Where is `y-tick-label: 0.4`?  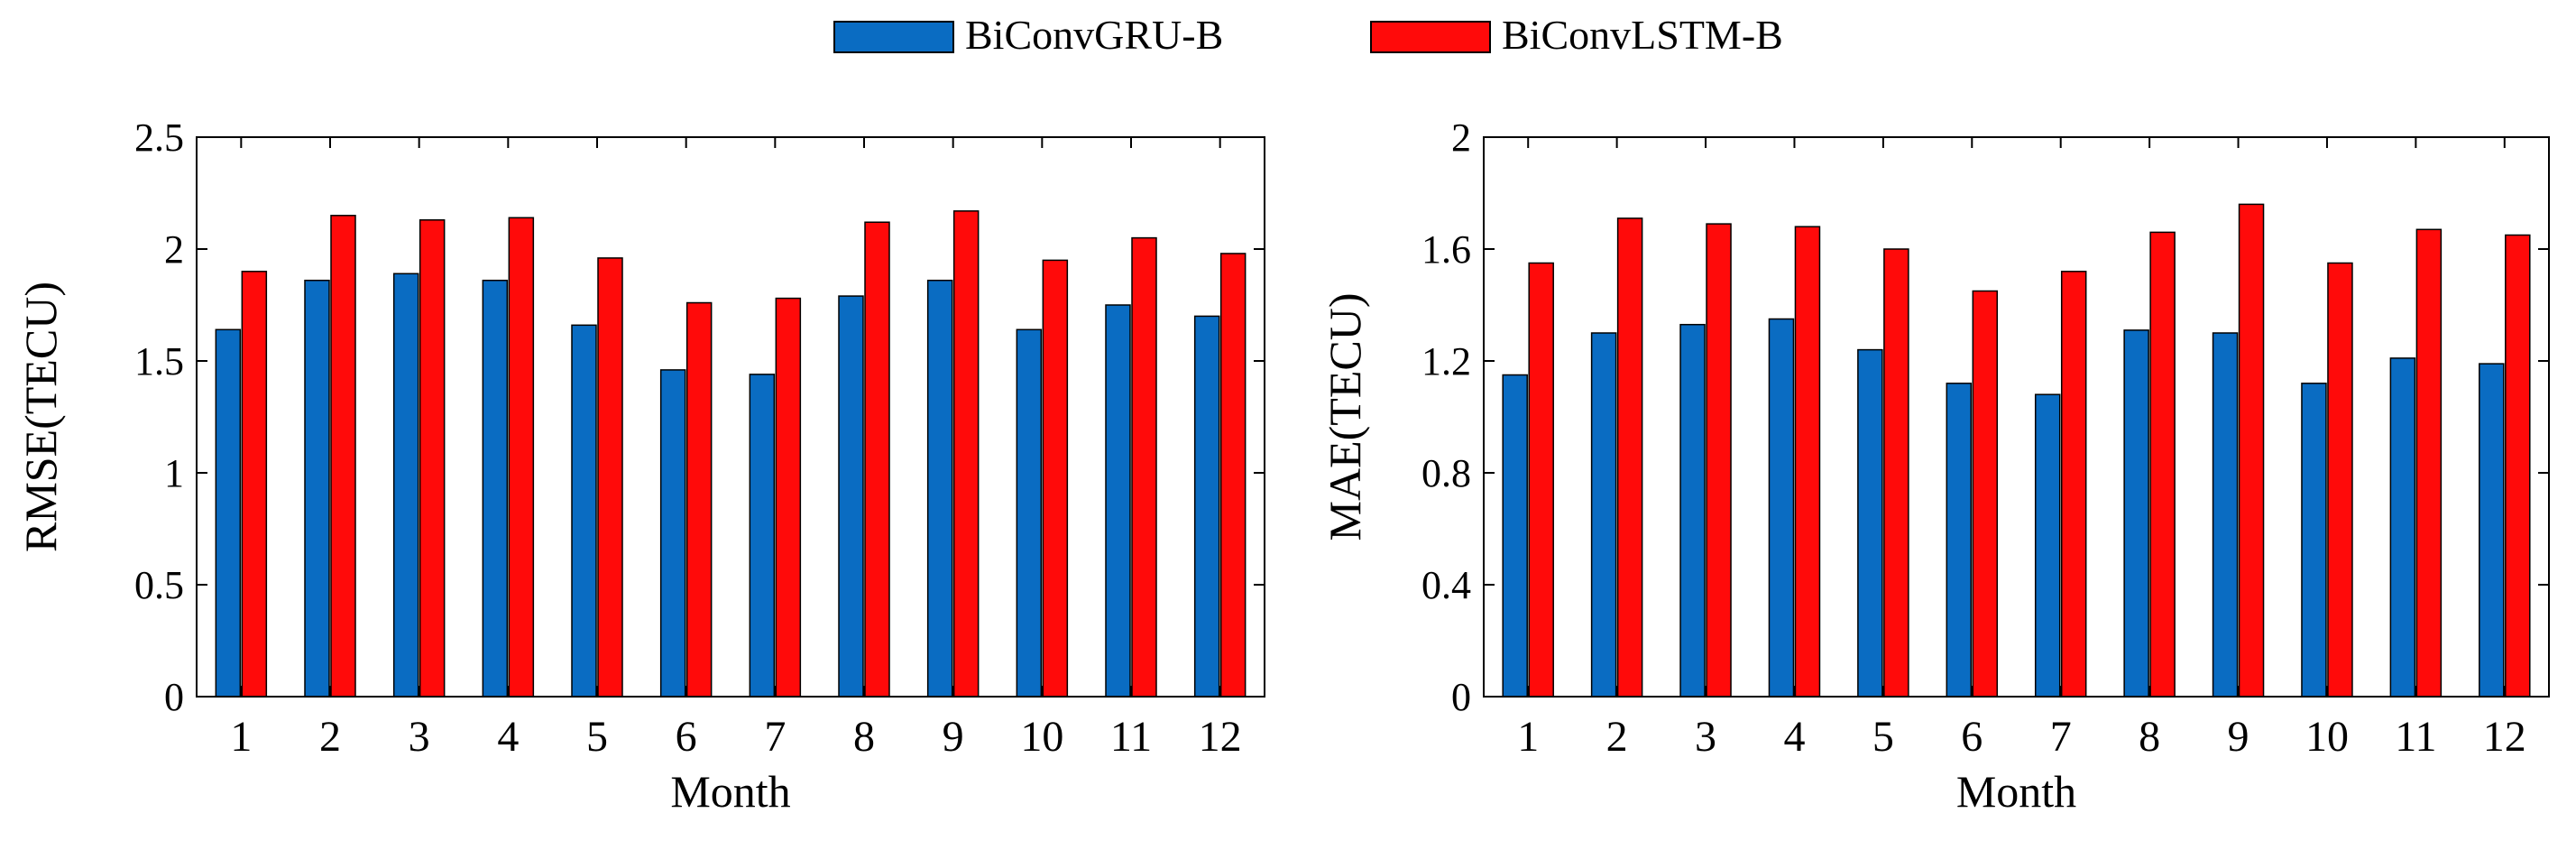 y-tick-label: 0.4 is located at coordinates (1446, 585).